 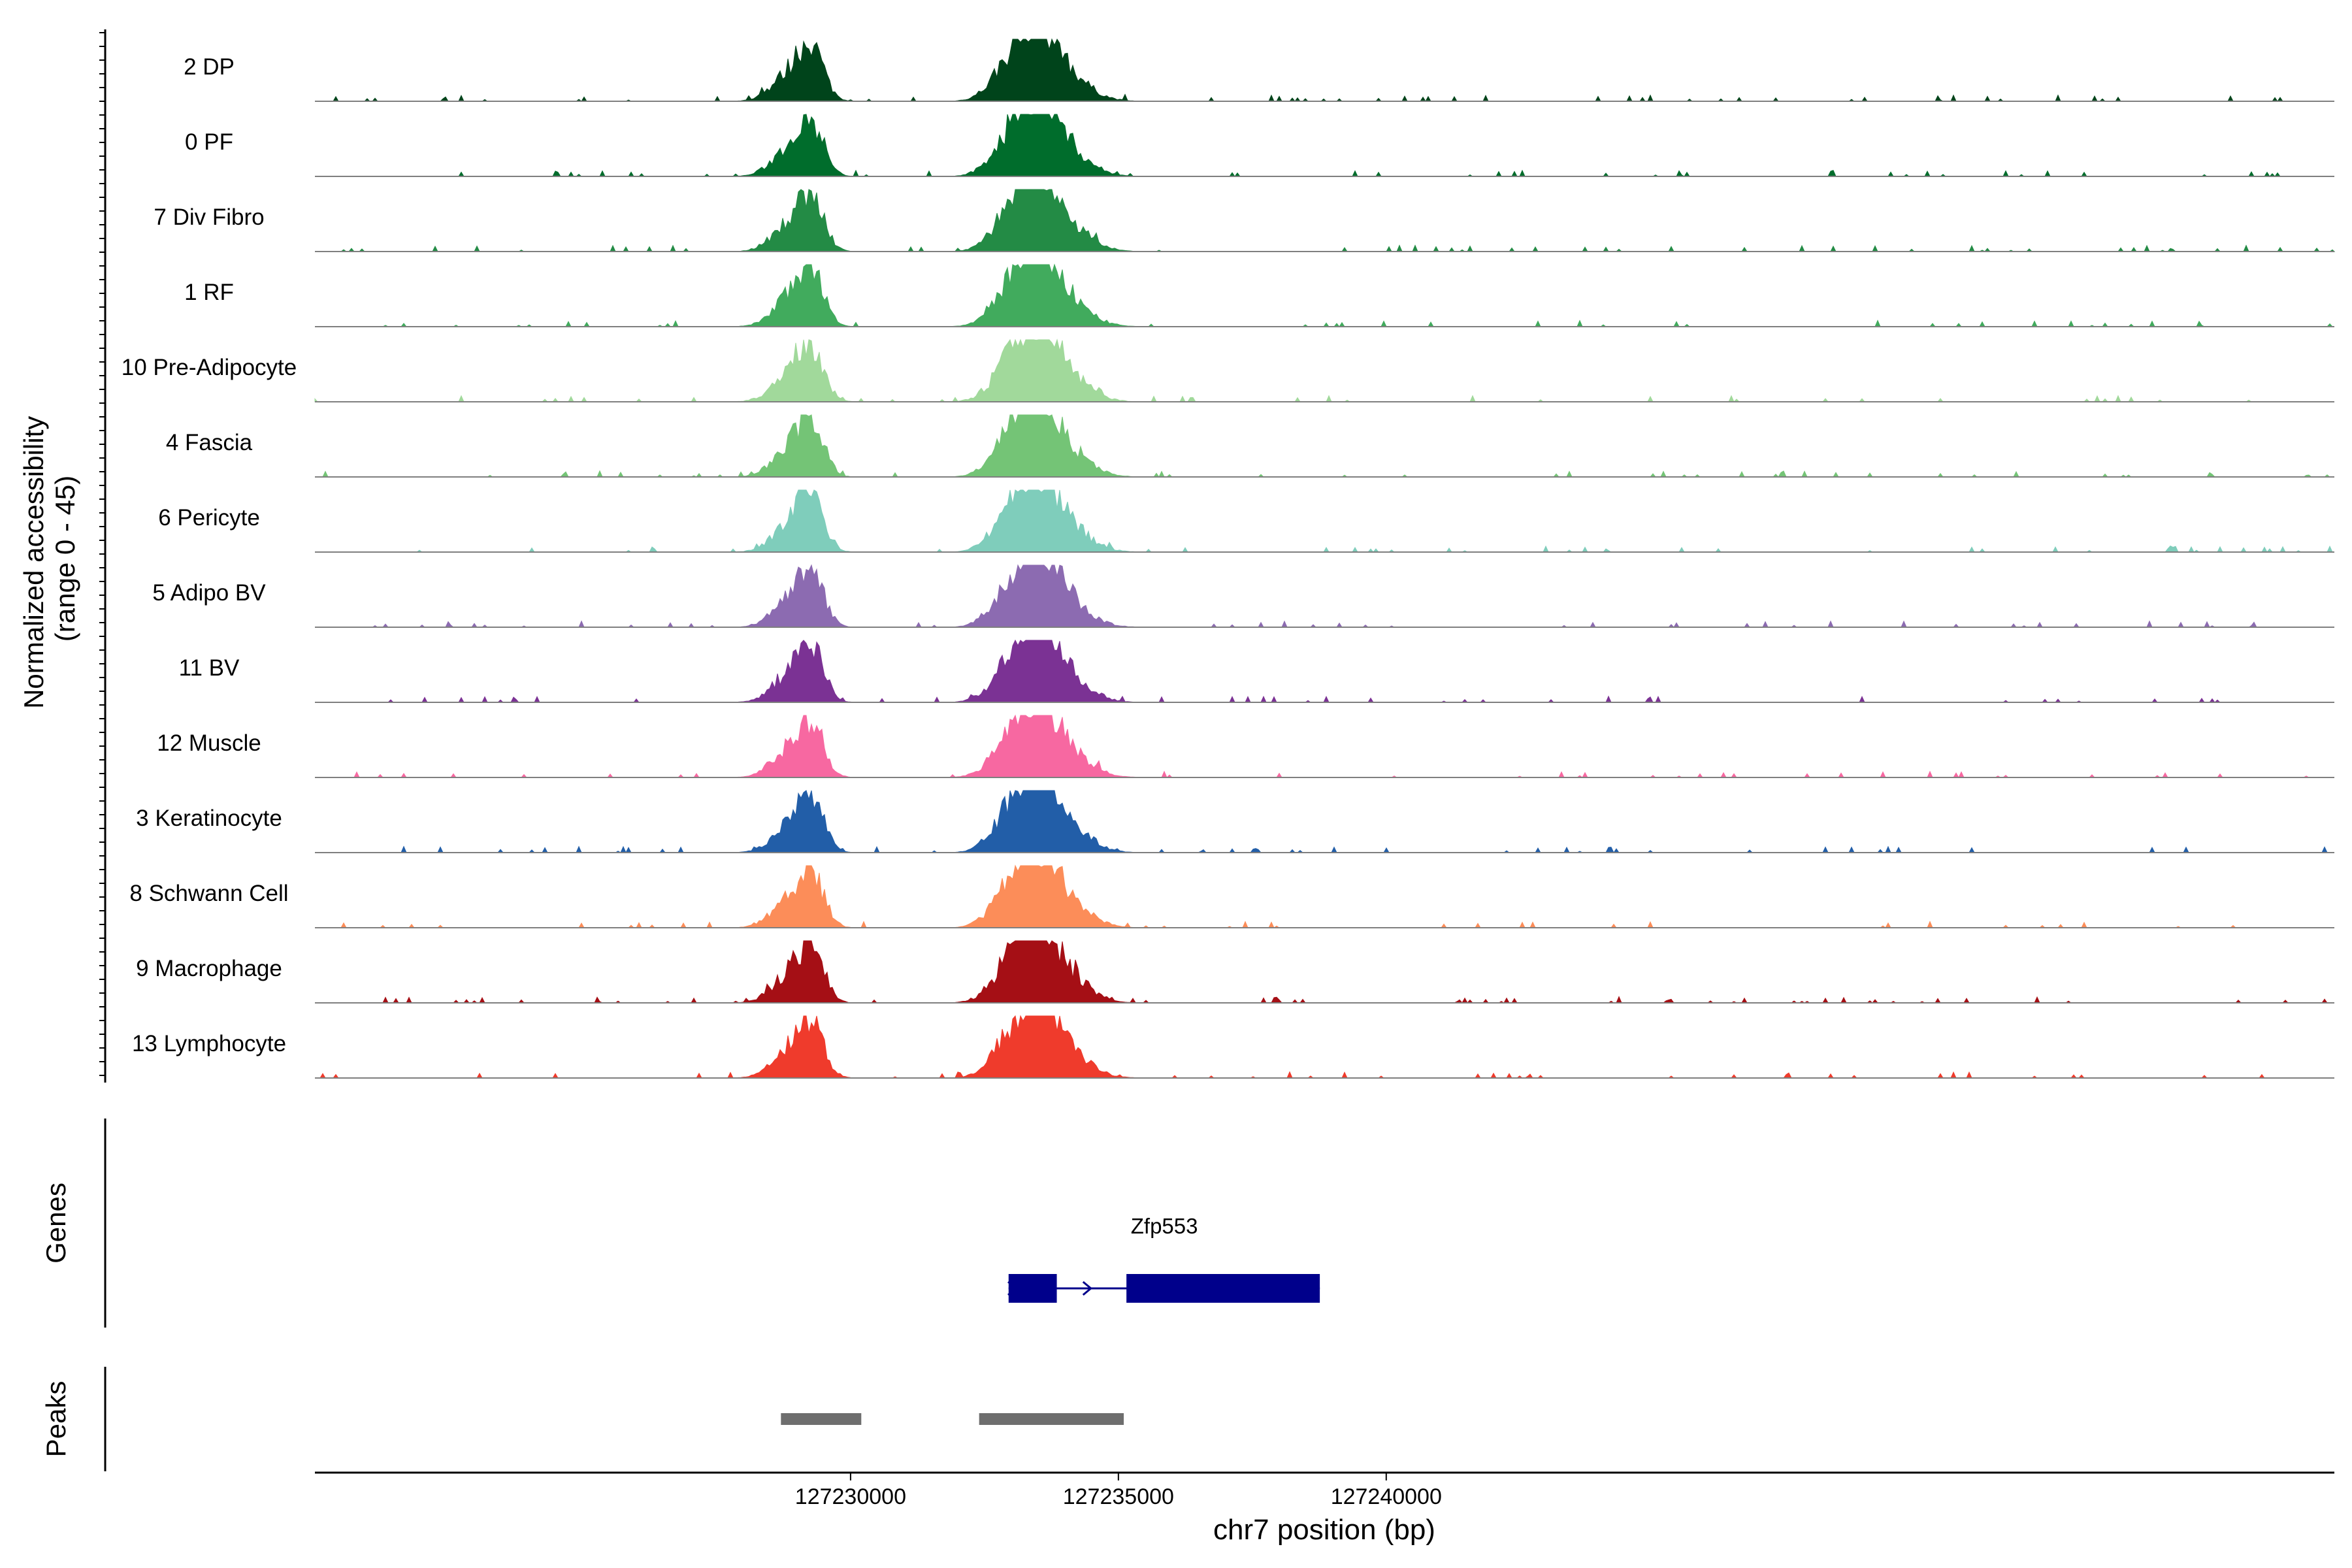 I want to click on strand-arrow, so click(x=1087, y=1288).